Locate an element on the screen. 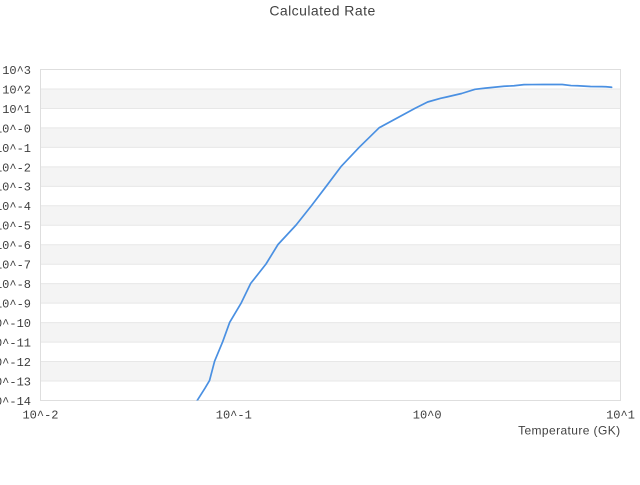 This screenshot has width=640, height=485. svg-text: 10^-11 is located at coordinates (15, 343).